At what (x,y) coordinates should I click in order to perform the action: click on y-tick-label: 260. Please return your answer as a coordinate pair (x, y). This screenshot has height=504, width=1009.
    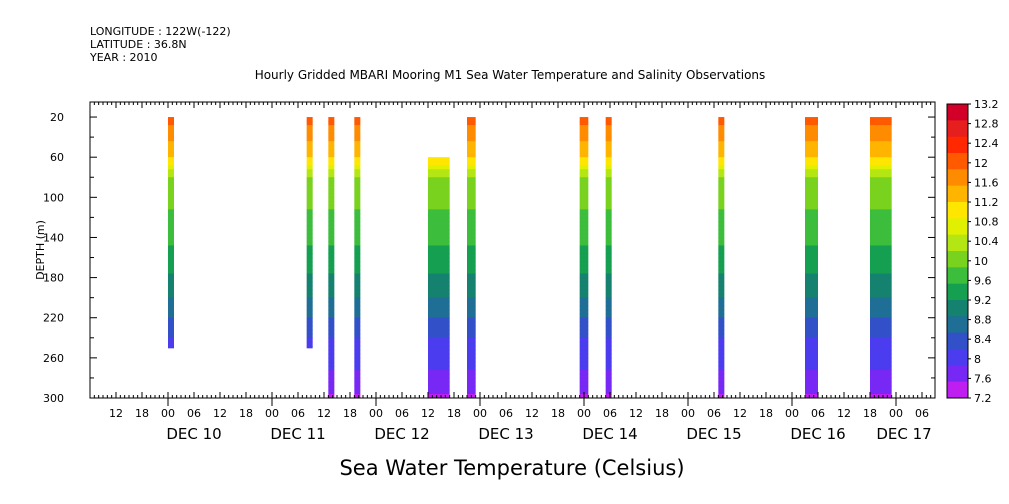
    Looking at the image, I should click on (53, 358).